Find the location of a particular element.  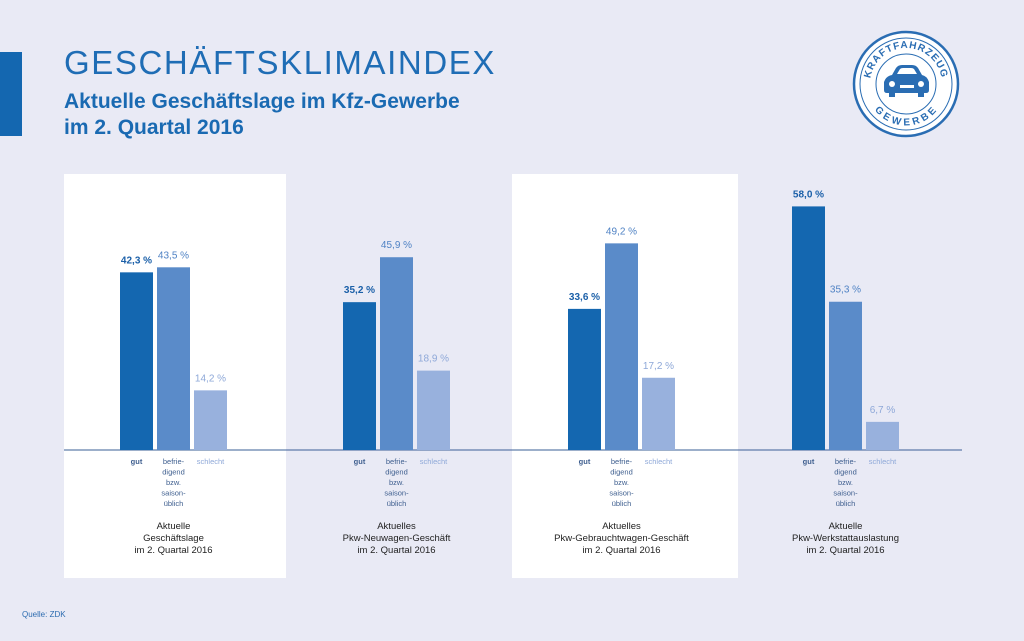

tick-label-gut-3-1: gut is located at coordinates (585, 461).